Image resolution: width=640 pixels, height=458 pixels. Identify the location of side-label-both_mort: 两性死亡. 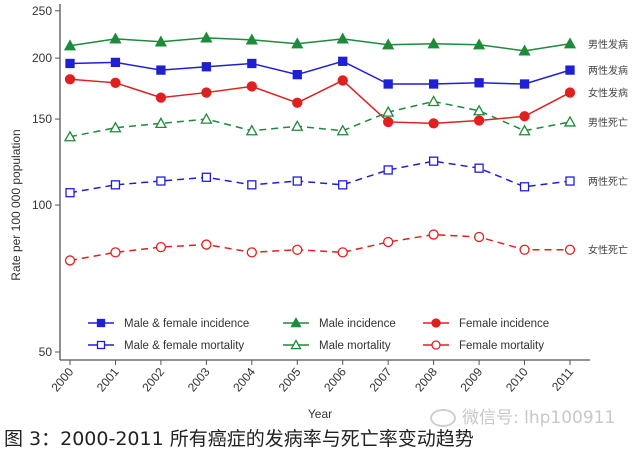
(608, 181).